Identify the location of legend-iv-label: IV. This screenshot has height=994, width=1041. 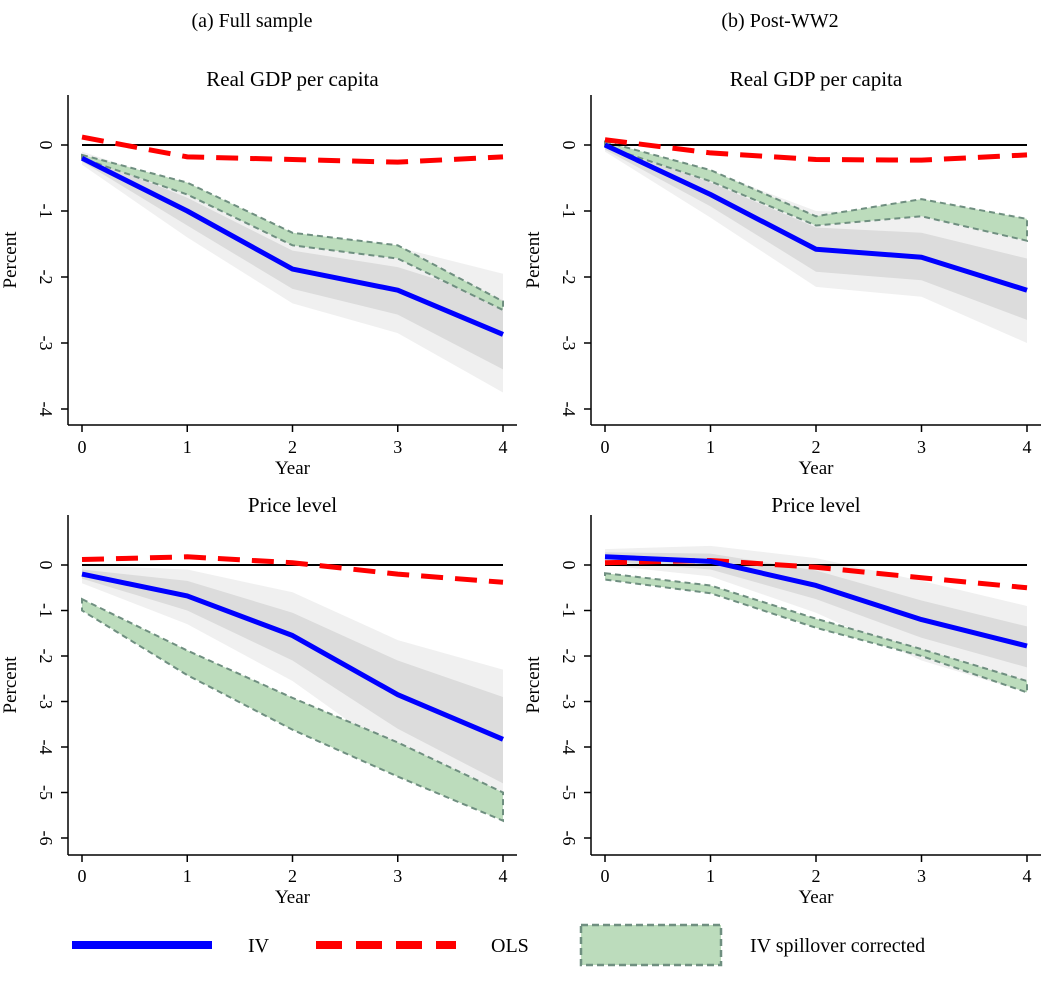
(259, 946).